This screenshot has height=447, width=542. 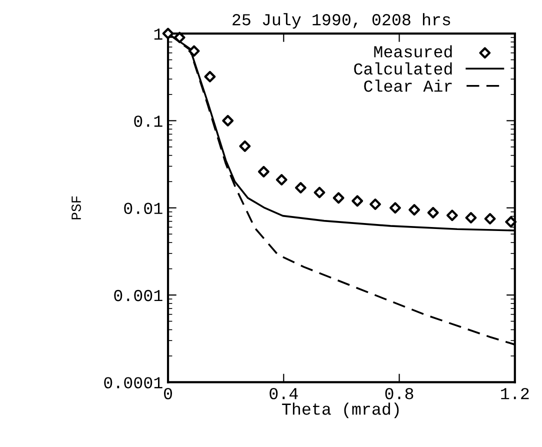 I want to click on y-tick-label: 0.01, so click(x=143, y=208).